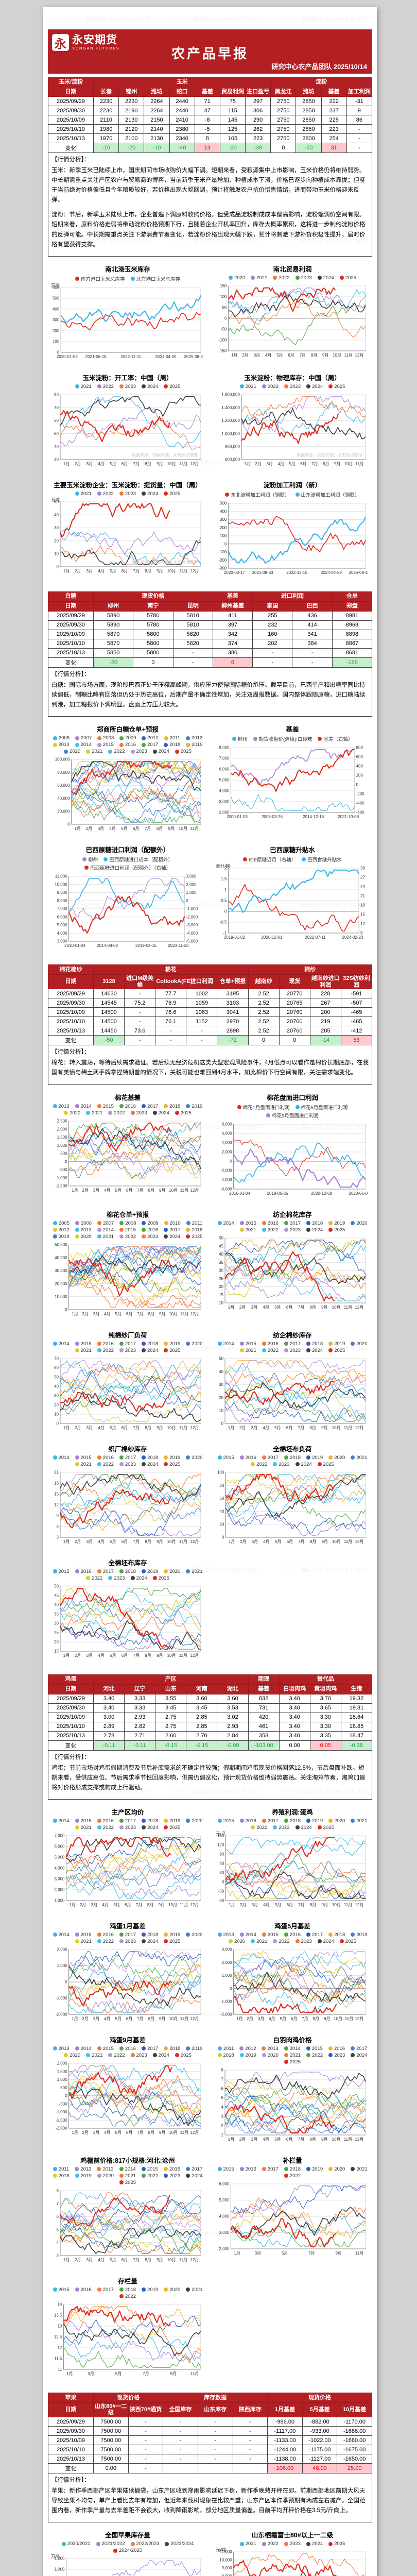 The image size is (417, 2576). Describe the element at coordinates (270, 1458) in the screenshot. I see `legend-item: 2017` at that location.